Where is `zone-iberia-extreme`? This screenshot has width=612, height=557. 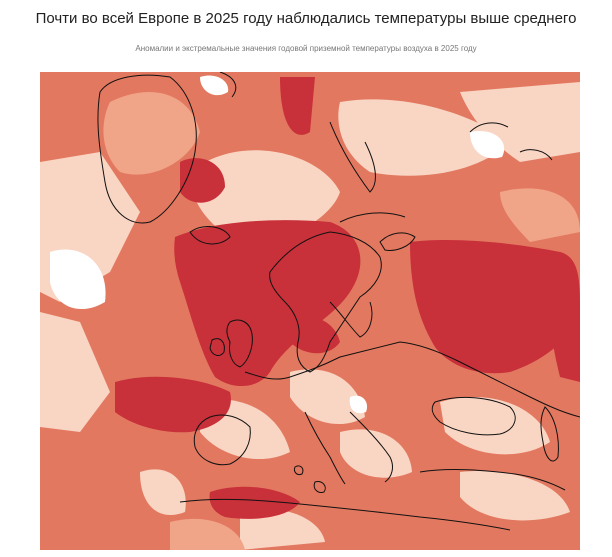 zone-iberia-extreme is located at coordinates (173, 404).